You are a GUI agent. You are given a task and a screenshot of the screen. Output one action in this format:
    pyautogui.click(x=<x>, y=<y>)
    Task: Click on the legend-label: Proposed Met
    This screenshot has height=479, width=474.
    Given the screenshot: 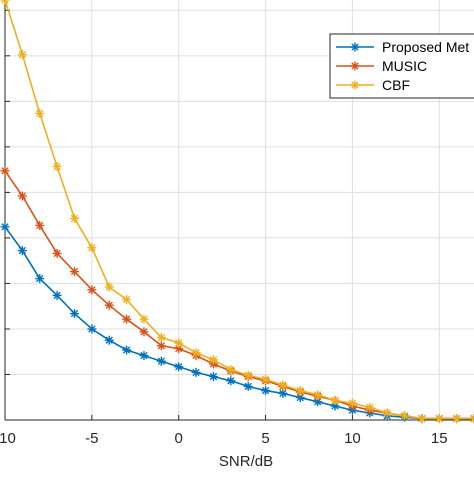 What is the action you would take?
    pyautogui.click(x=425, y=47)
    